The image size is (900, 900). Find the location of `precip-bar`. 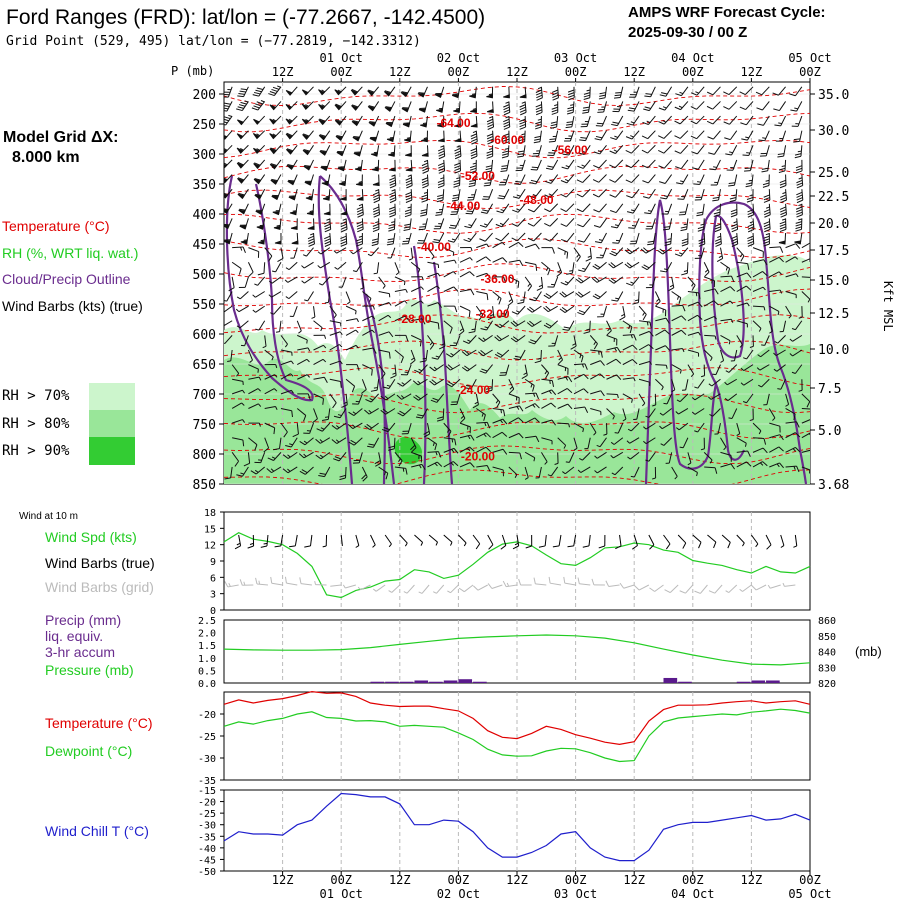

precip-bar is located at coordinates (377, 682).